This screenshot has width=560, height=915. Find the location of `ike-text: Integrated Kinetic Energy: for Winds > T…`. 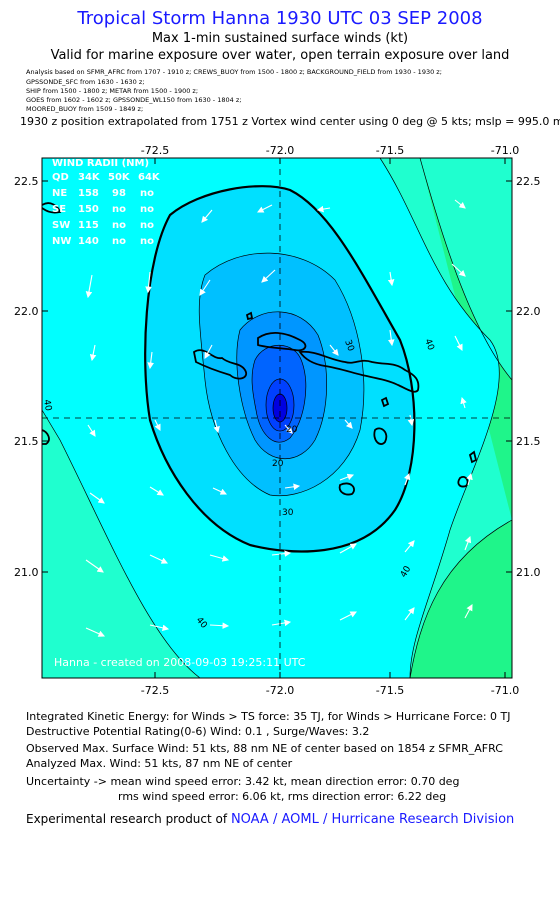

ike-text: Integrated Kinetic Energy: for Winds > T… is located at coordinates (268, 716).